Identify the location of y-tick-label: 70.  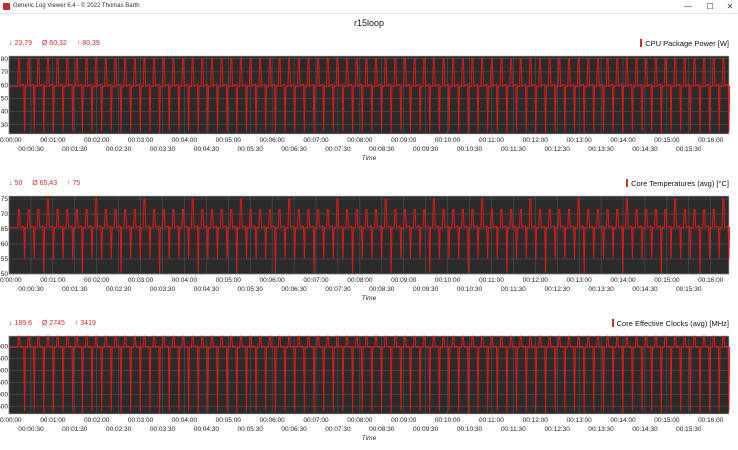
(5, 214).